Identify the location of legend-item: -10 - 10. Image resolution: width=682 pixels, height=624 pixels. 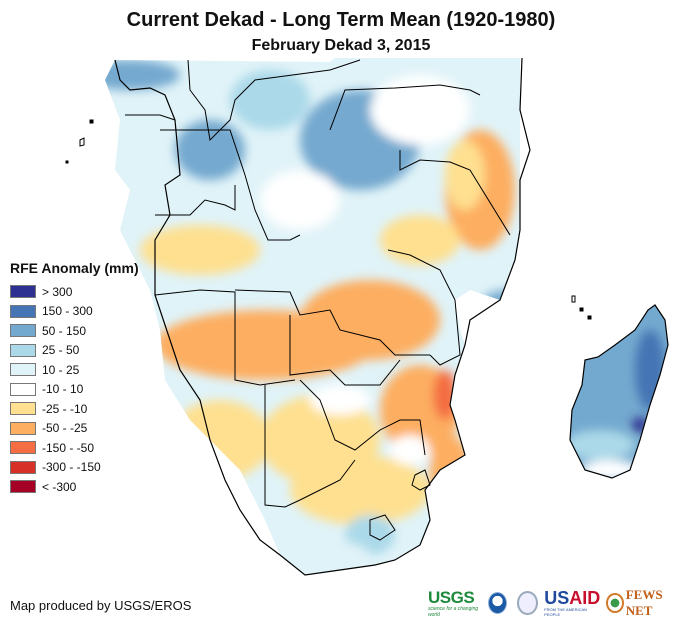
(74, 390).